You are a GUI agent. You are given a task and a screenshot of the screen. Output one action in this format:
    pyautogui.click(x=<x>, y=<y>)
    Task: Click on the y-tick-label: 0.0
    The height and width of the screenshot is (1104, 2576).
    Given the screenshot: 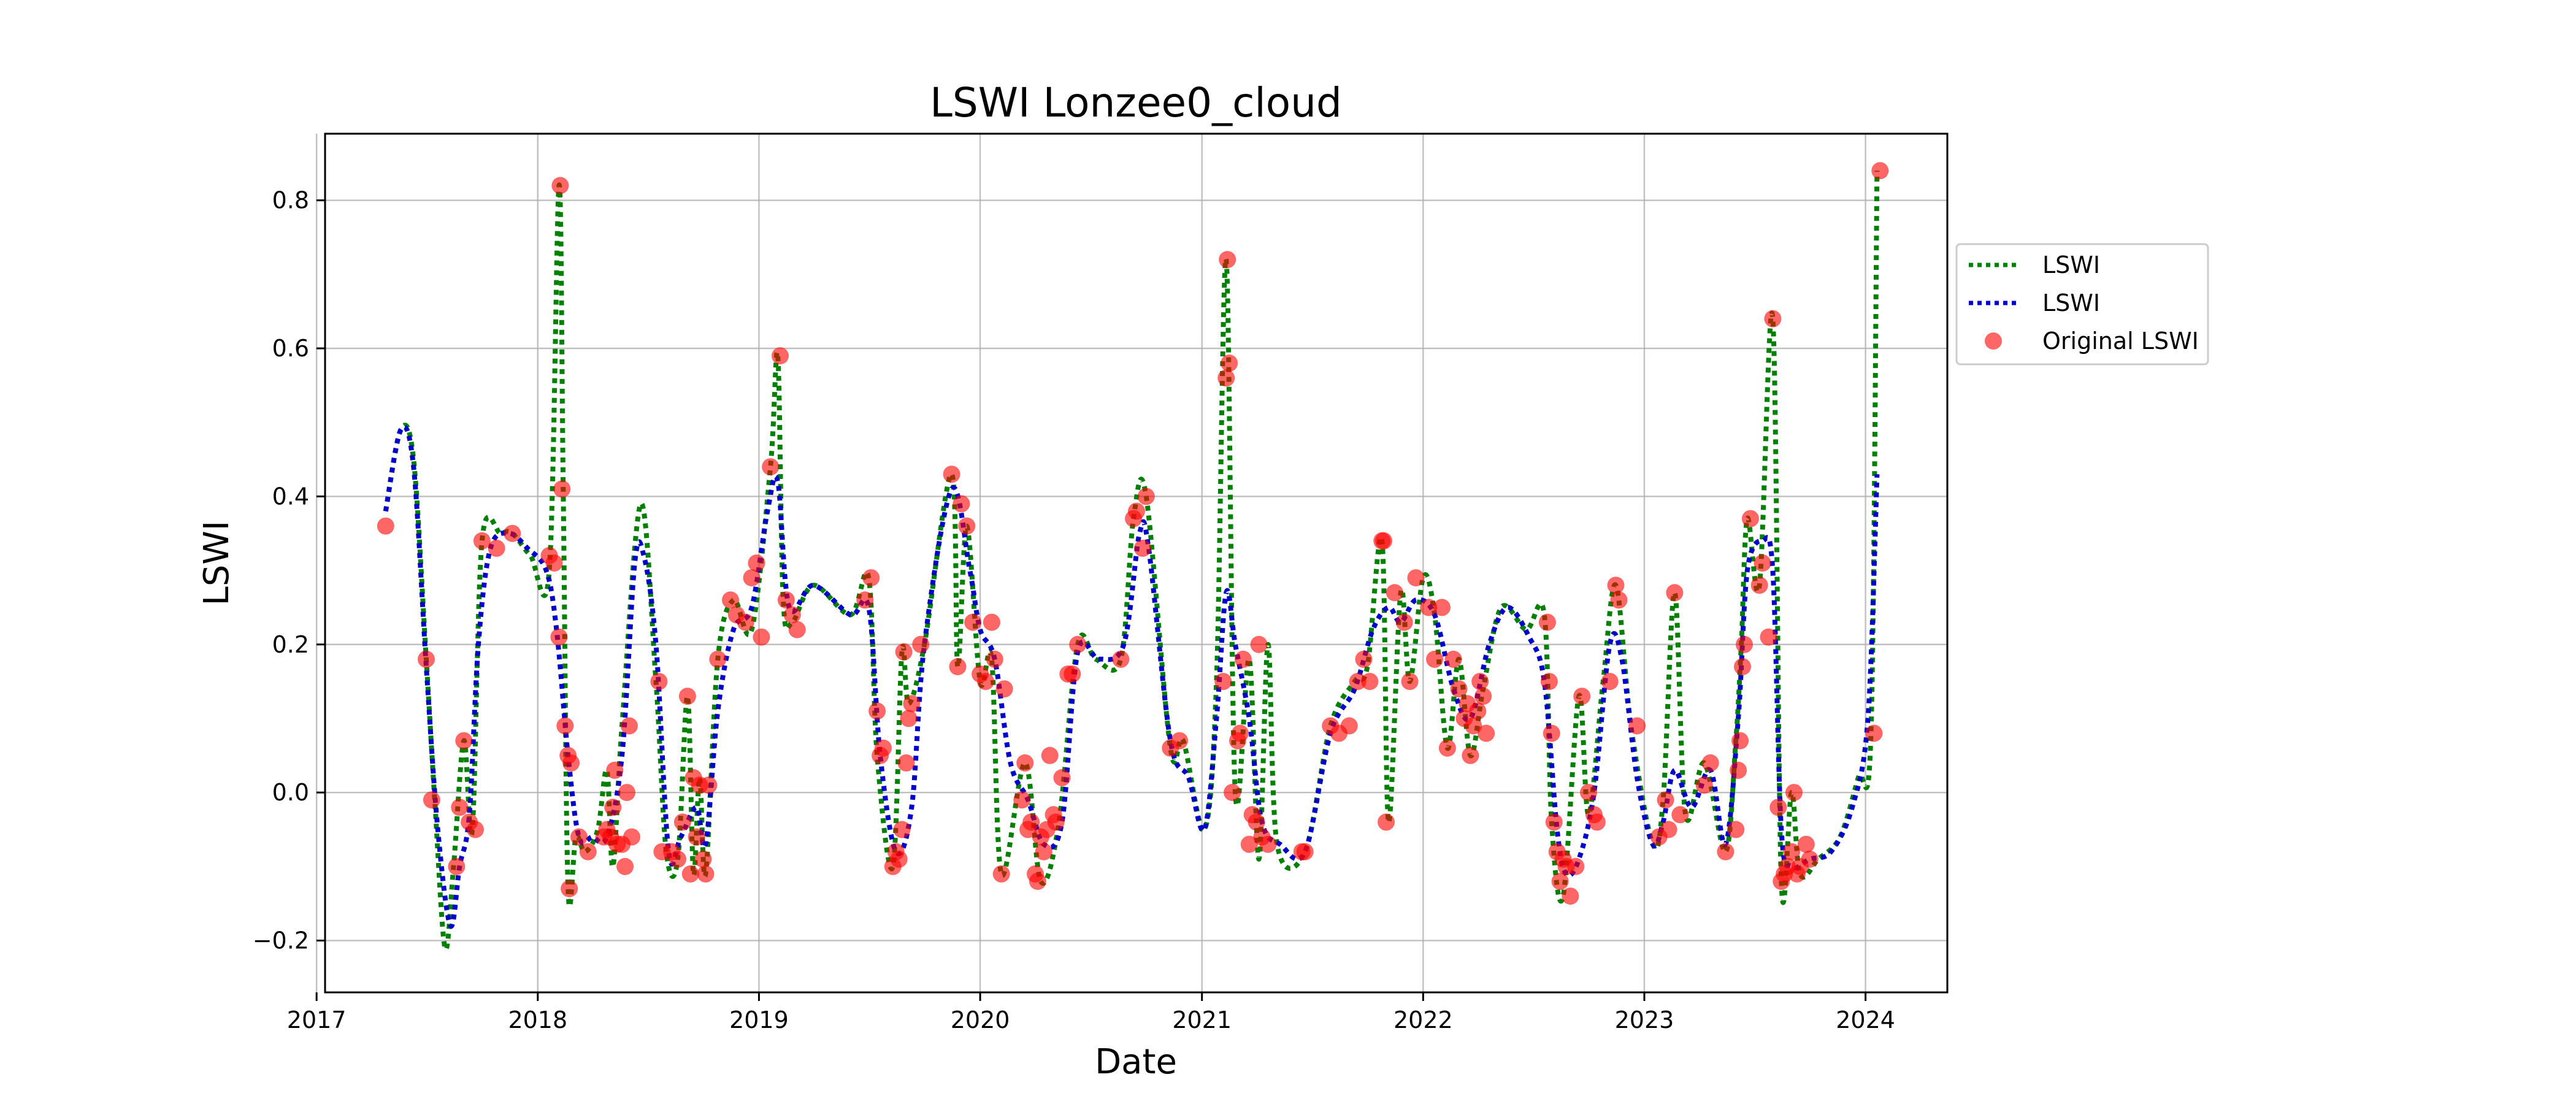 What is the action you would take?
    pyautogui.click(x=290, y=792)
    